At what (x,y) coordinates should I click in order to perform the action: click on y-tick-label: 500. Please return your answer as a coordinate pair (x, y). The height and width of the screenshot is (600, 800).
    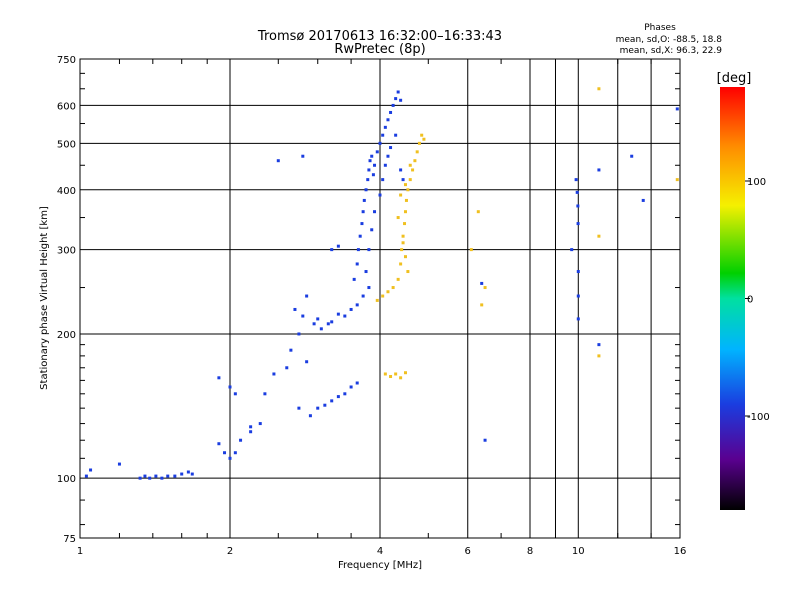
    Looking at the image, I should click on (66, 144).